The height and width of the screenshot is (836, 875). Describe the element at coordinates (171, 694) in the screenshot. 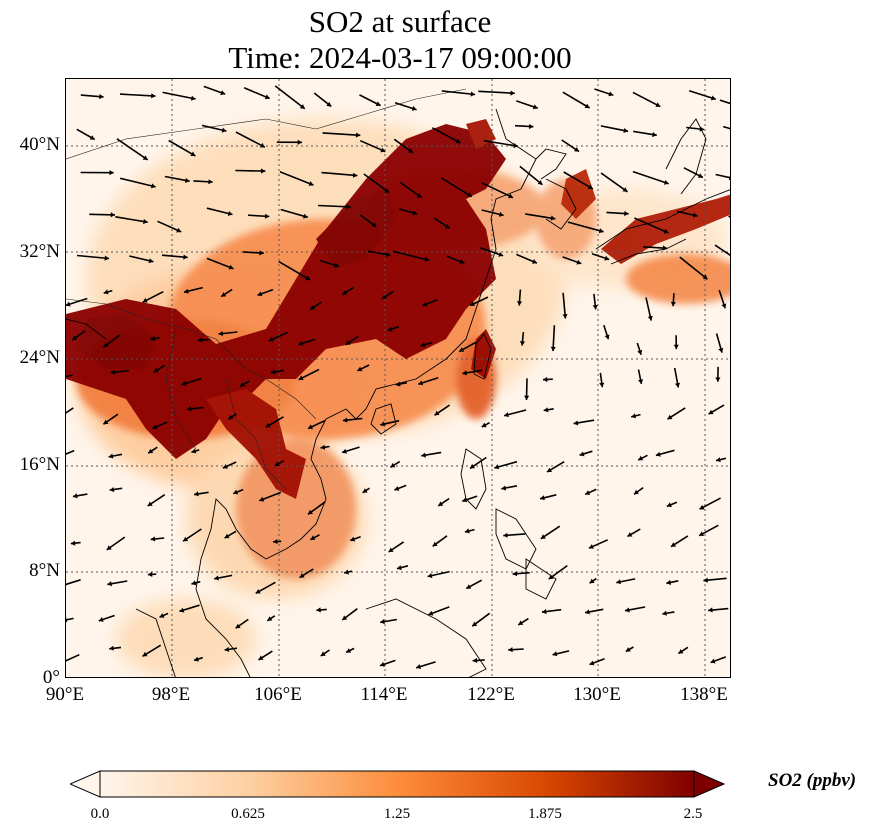

I see `lon-tick-98: 98°E` at that location.